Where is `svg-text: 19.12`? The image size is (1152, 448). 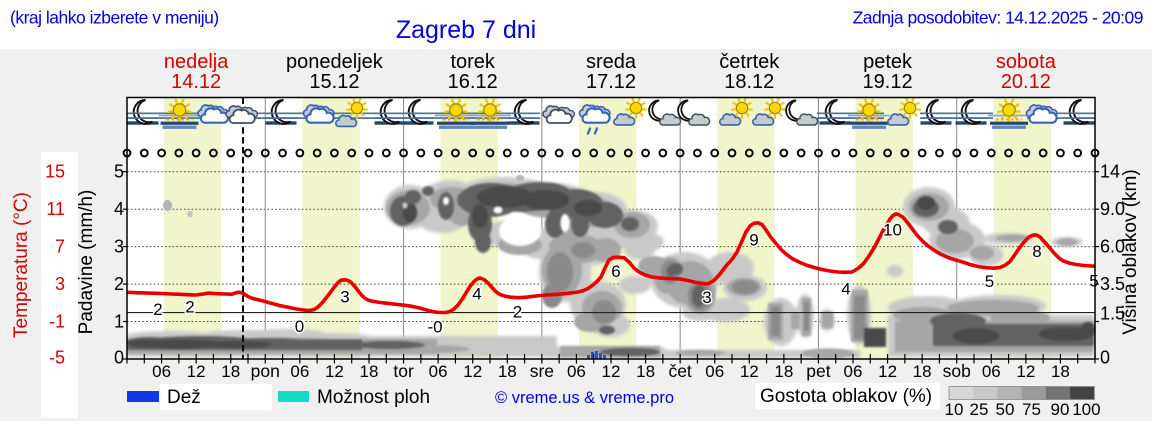
svg-text: 19.12 is located at coordinates (888, 82).